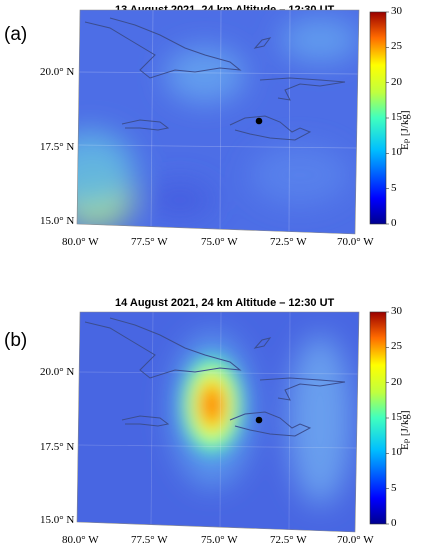 This screenshot has width=421, height=550. Describe the element at coordinates (394, 487) in the screenshot. I see `panel-b-colorbar-tick: 5` at that location.